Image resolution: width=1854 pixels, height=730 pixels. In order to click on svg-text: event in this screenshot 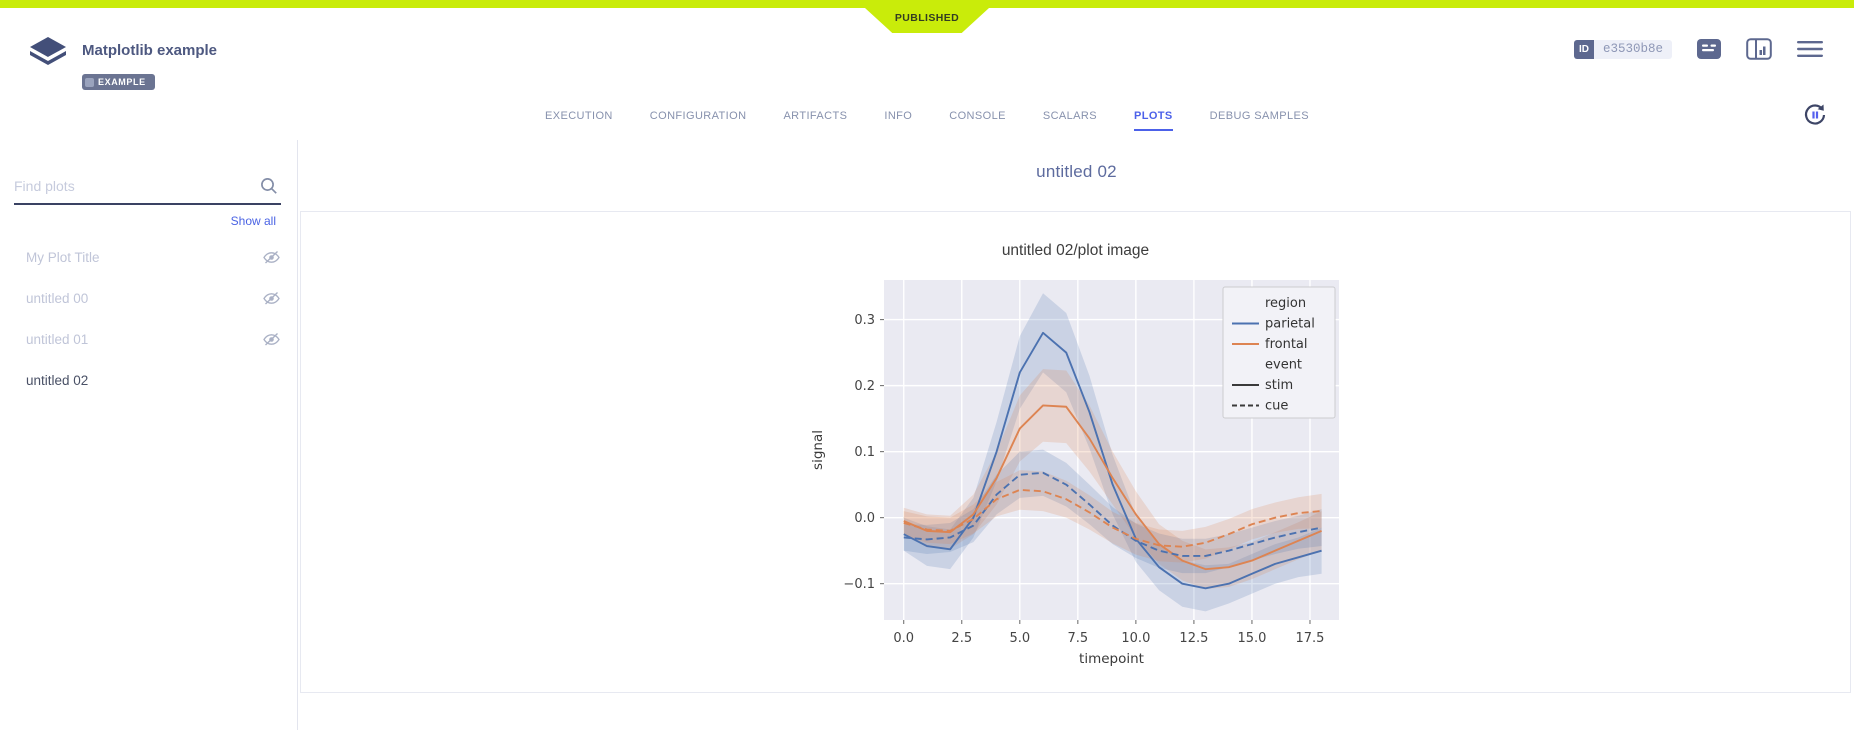, I will do `click(1283, 365)`.